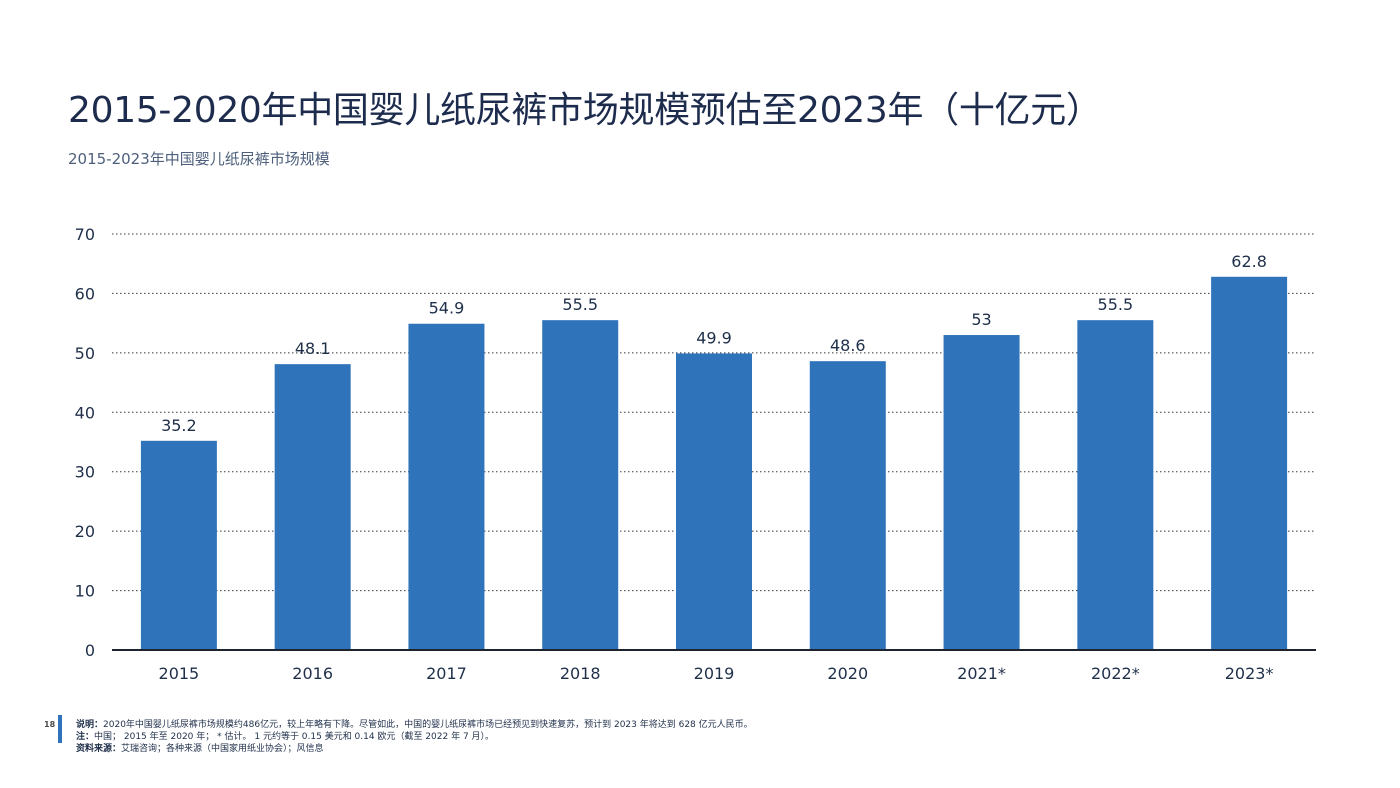 This screenshot has width=1400, height=788. Describe the element at coordinates (714, 337) in the screenshot. I see `data-label: 49.9` at that location.